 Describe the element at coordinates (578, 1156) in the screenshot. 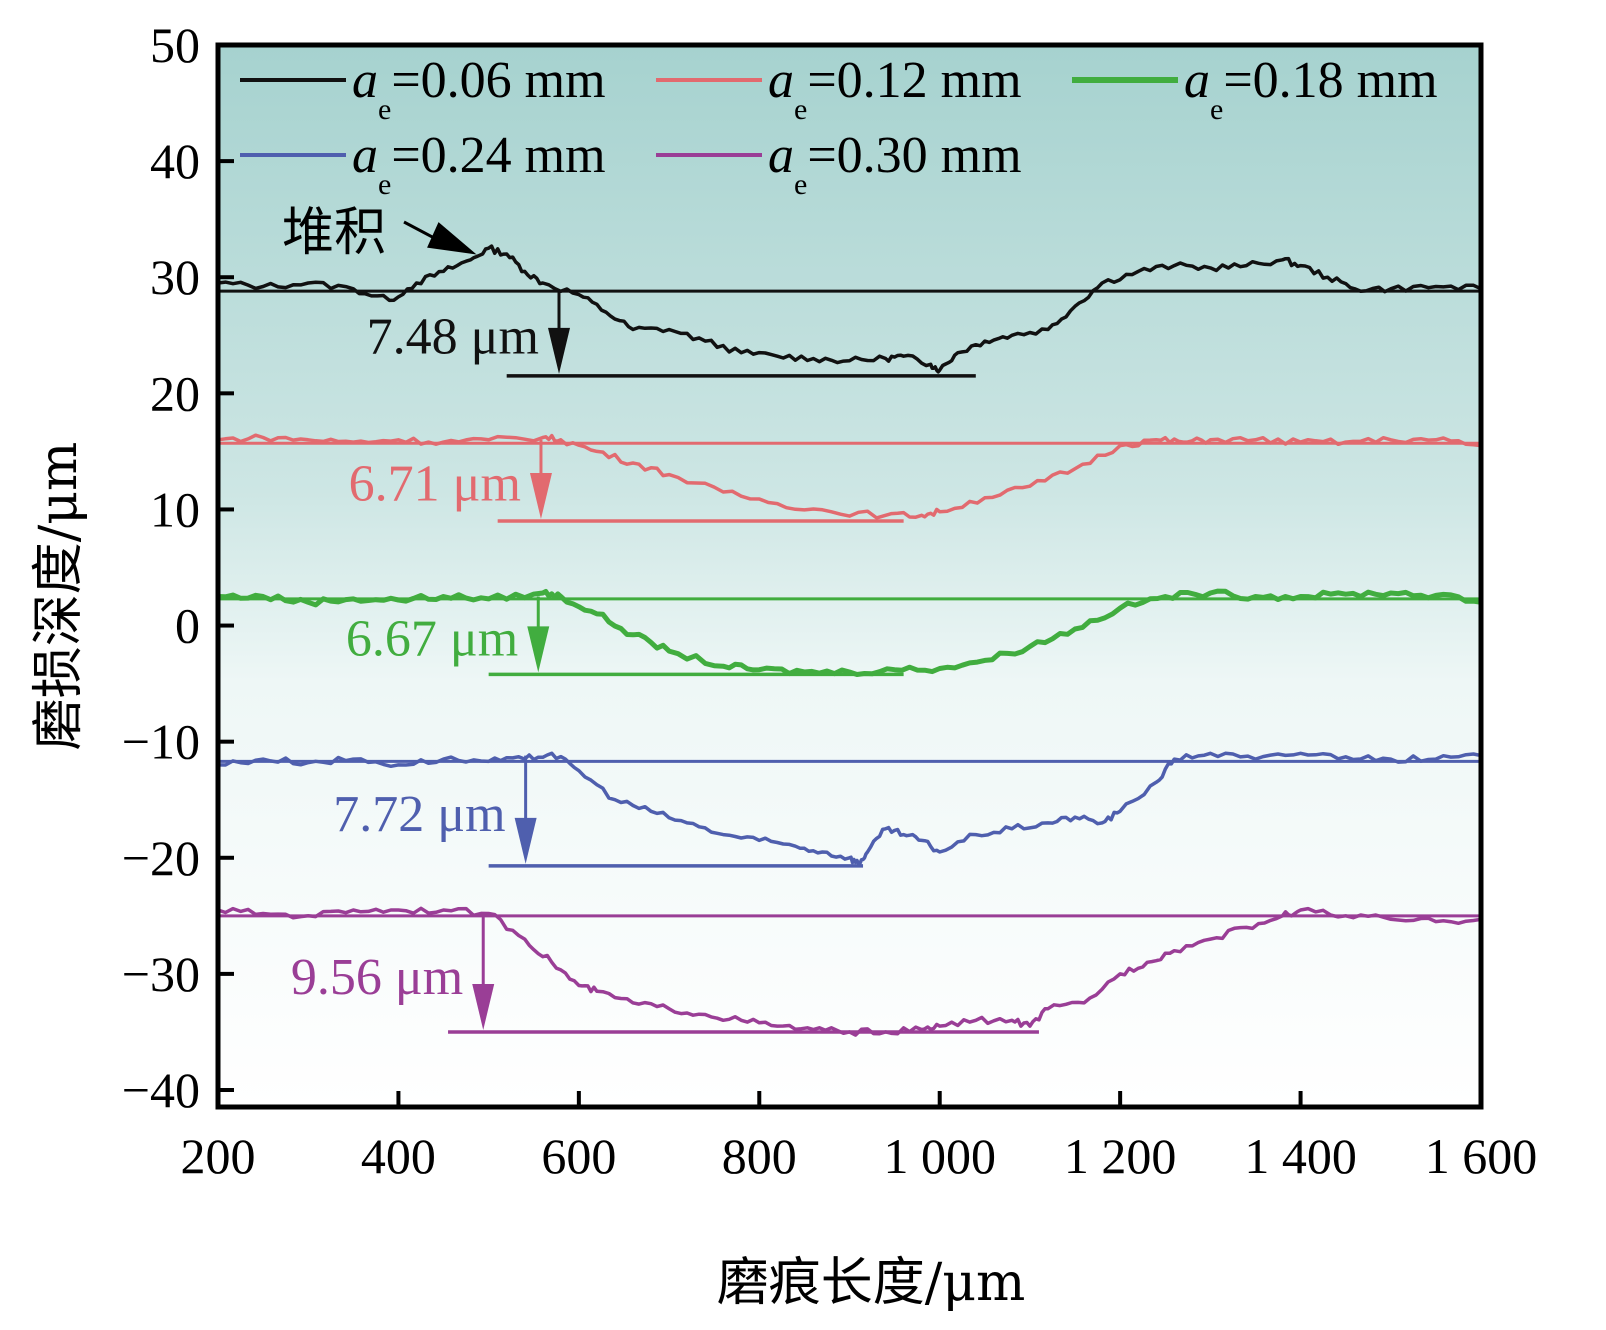

I see `x-tick-label: 600` at that location.